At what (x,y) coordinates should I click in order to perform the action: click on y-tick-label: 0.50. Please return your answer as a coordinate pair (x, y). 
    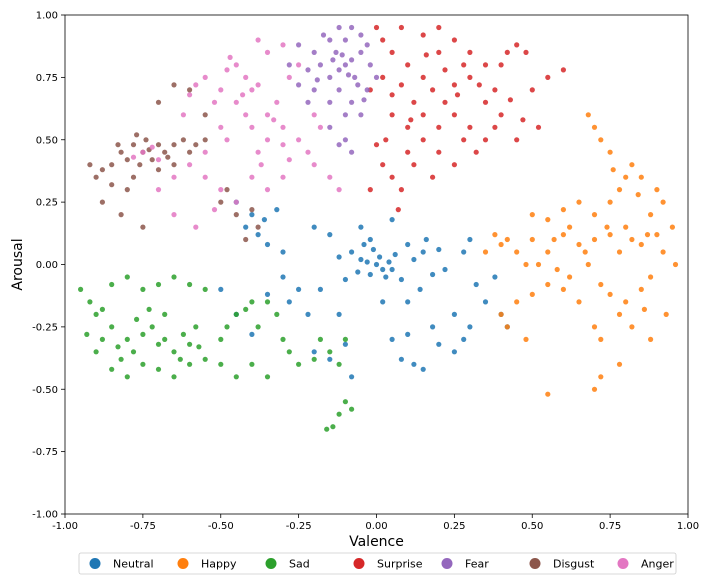
    Looking at the image, I should click on (47, 140).